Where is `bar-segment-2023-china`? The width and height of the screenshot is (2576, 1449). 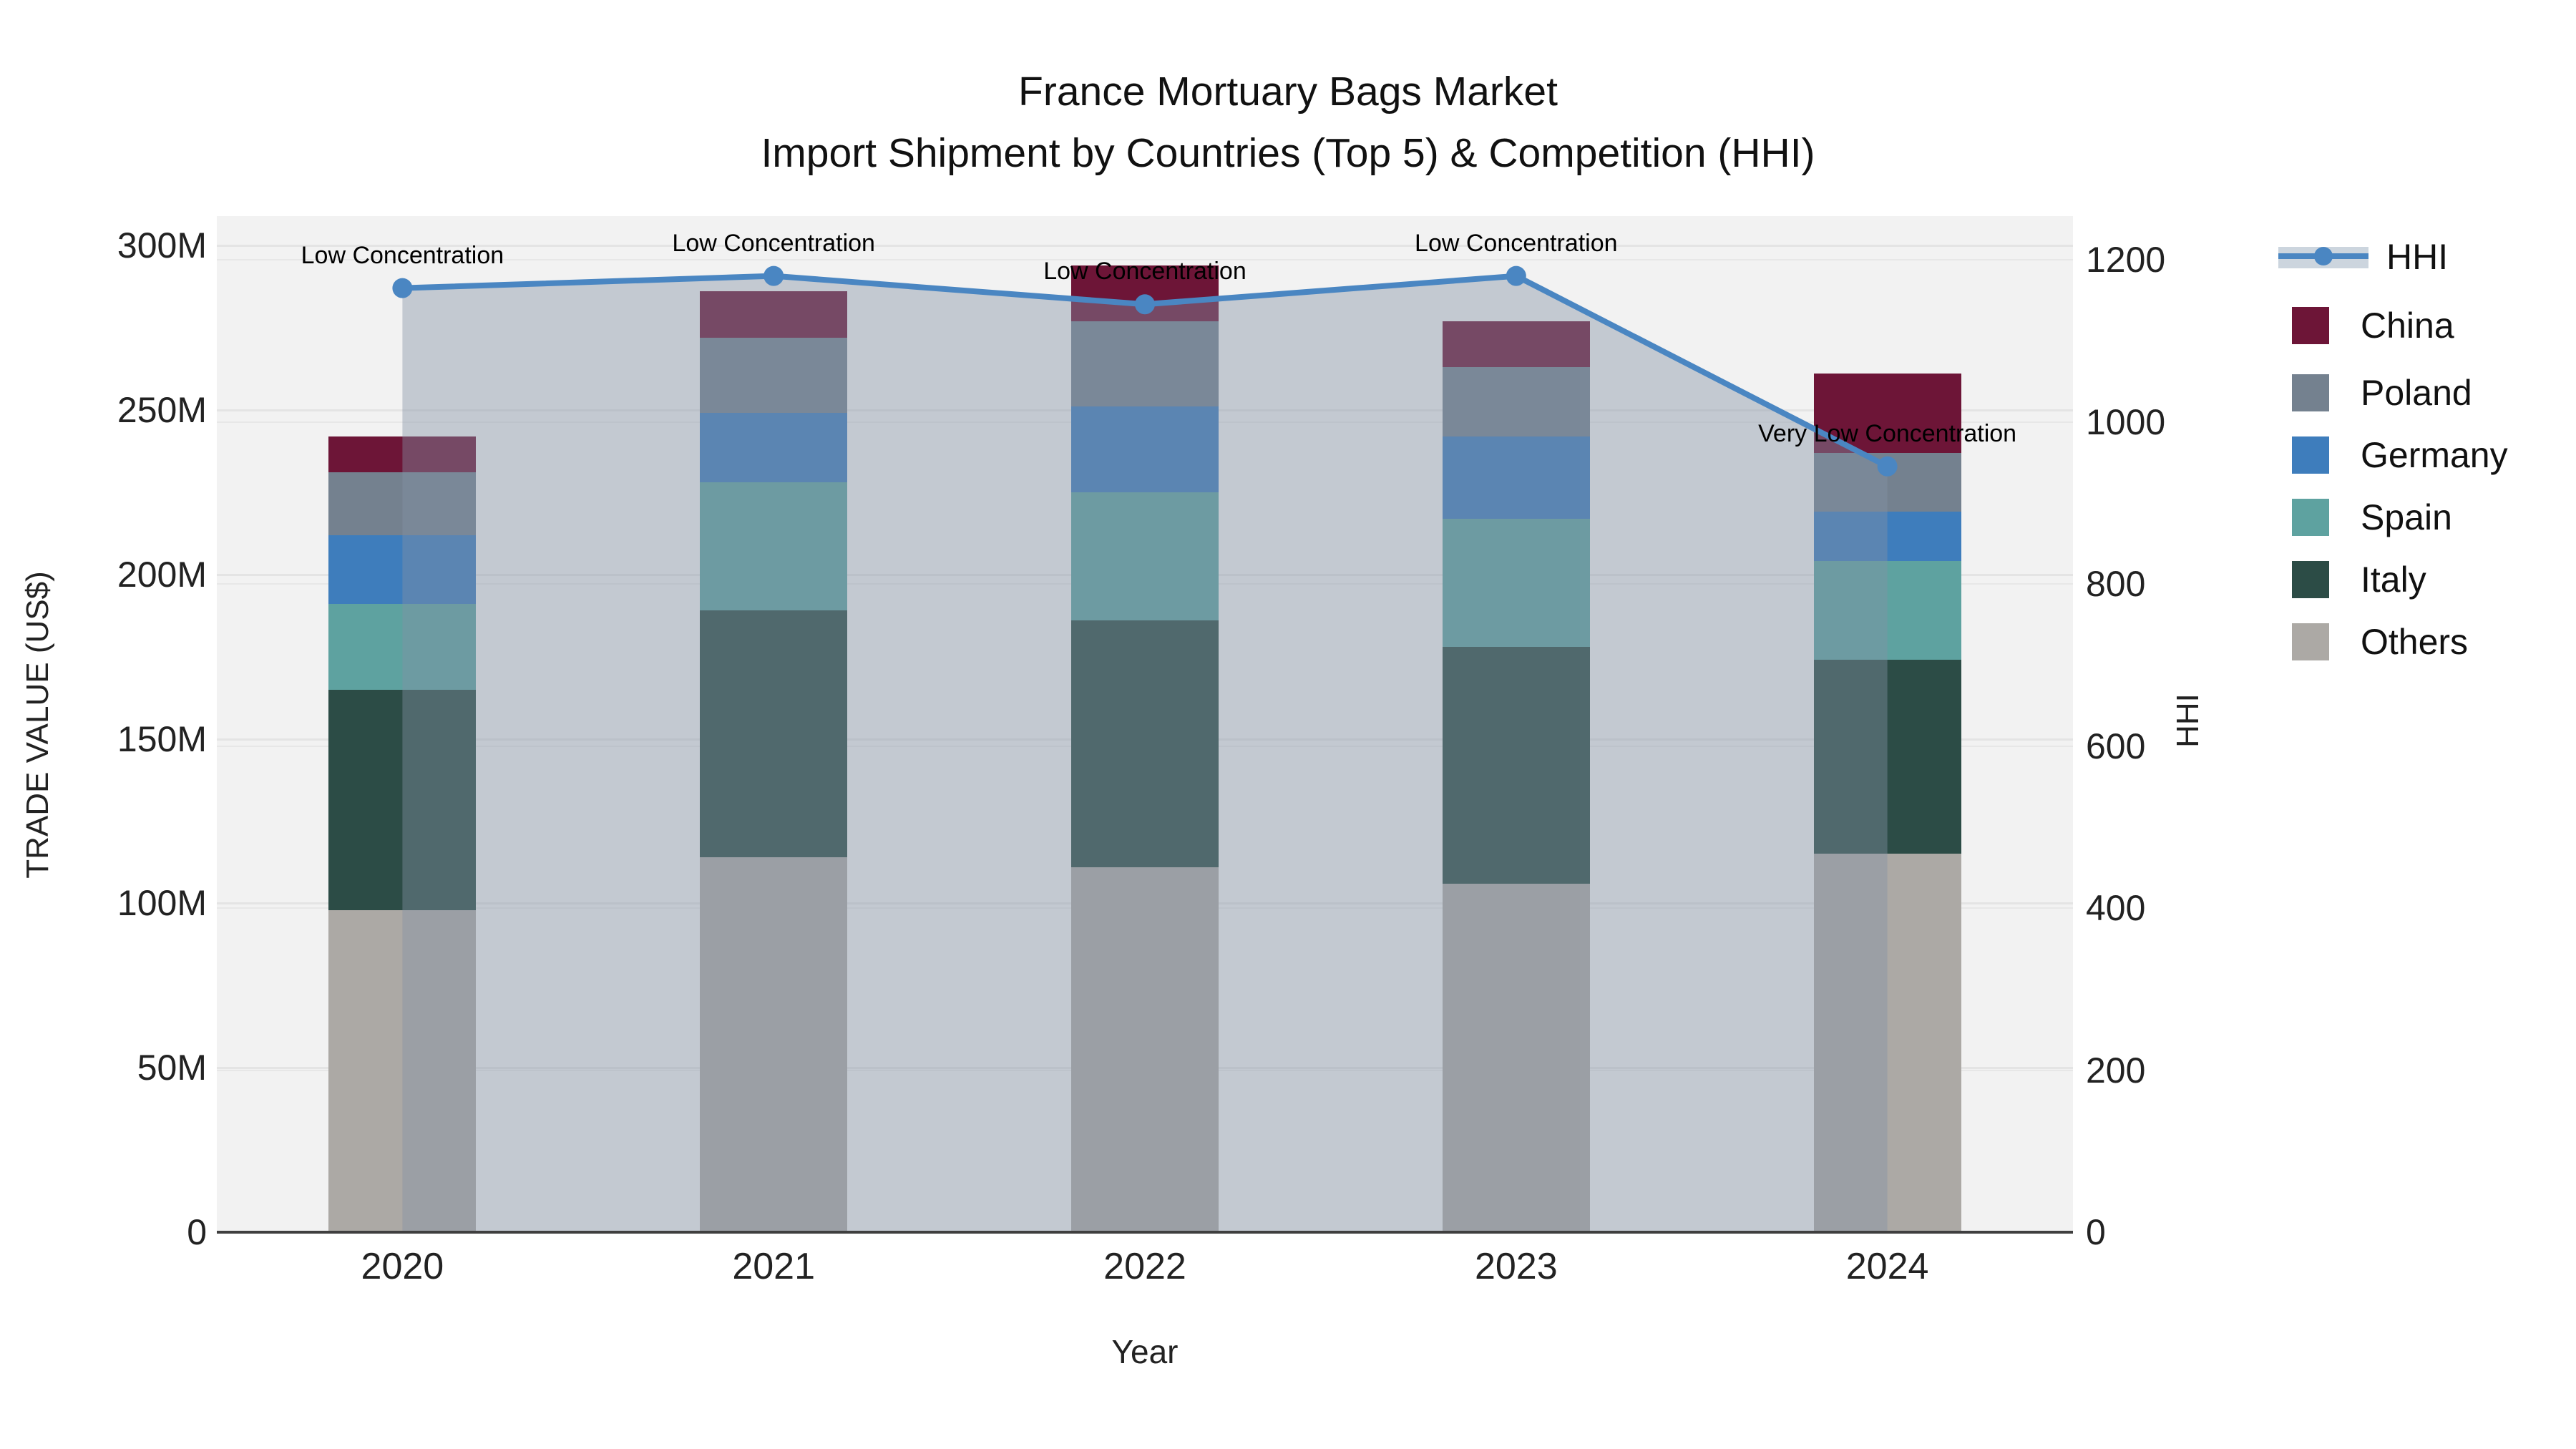
bar-segment-2023-china is located at coordinates (1516, 344).